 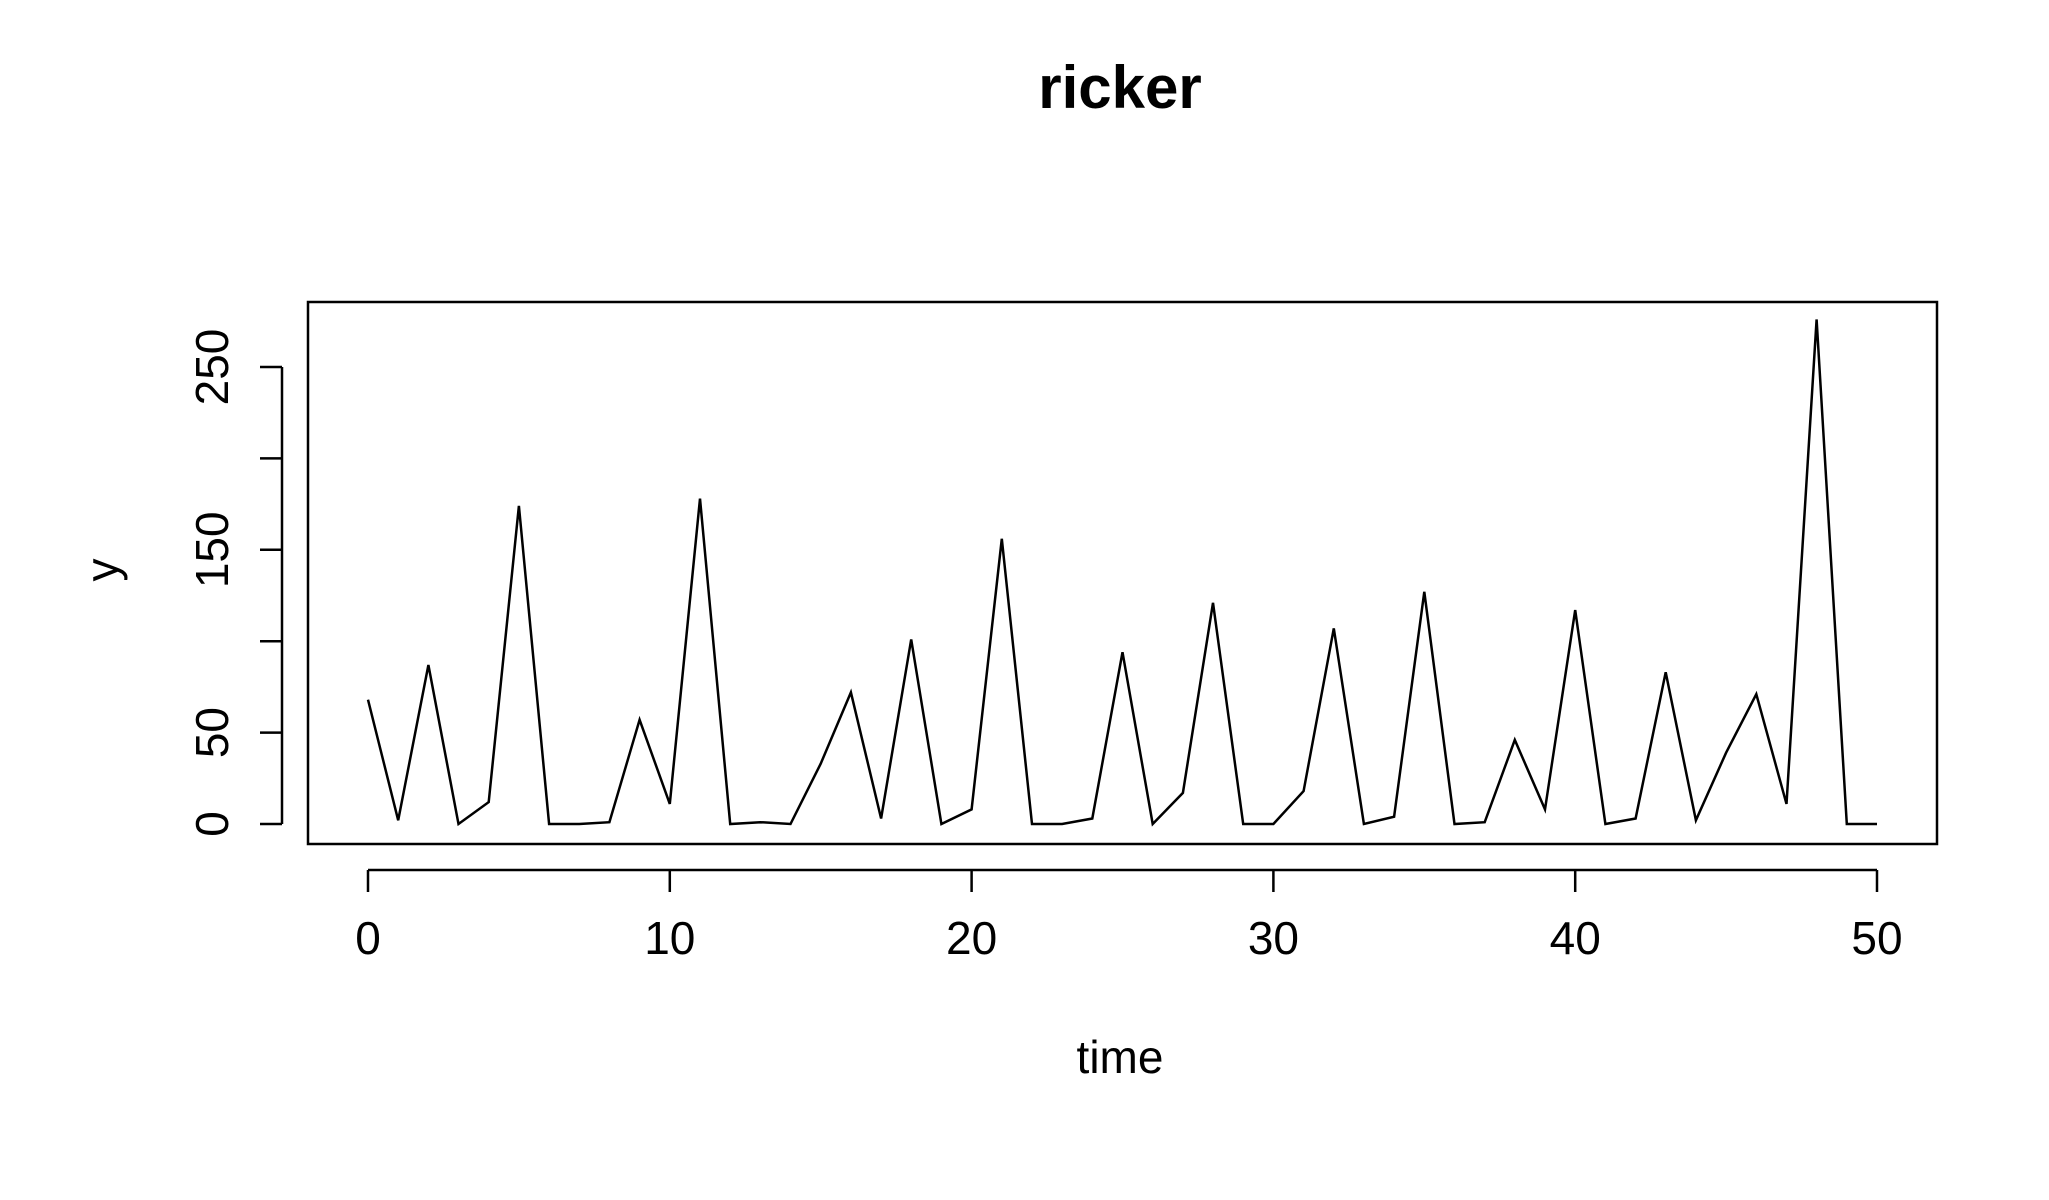 I want to click on x-tick-label: 0, so click(x=368, y=938).